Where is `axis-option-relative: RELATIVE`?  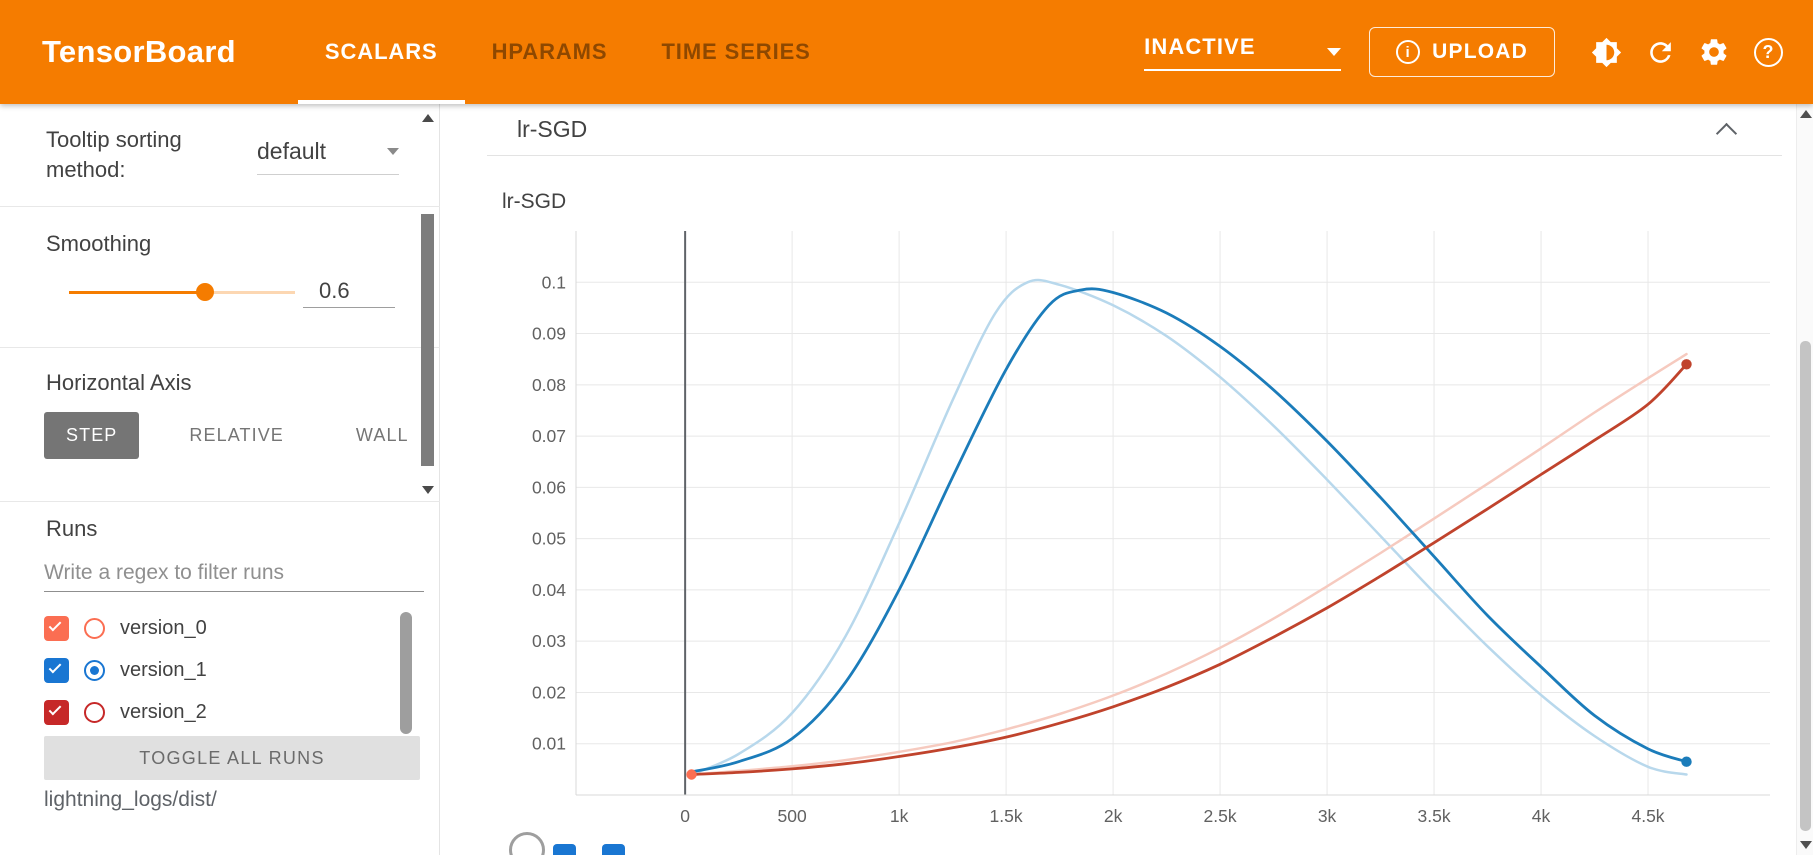
axis-option-relative: RELATIVE is located at coordinates (236, 435).